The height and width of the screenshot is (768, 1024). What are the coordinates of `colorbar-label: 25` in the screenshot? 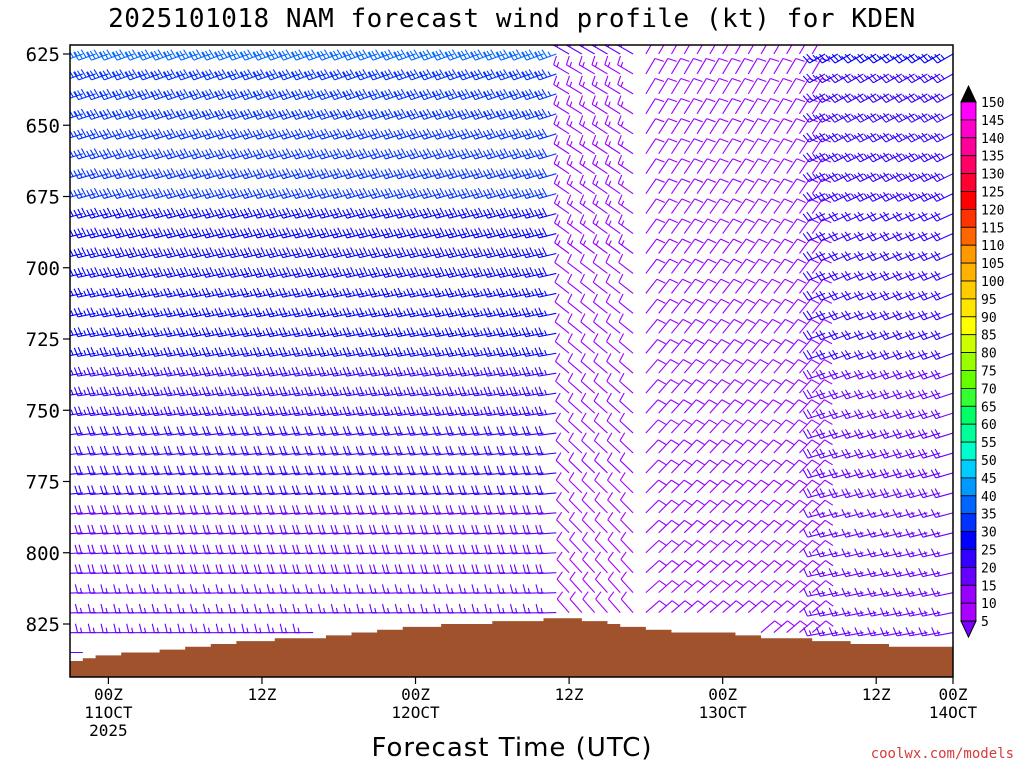 It's located at (989, 551).